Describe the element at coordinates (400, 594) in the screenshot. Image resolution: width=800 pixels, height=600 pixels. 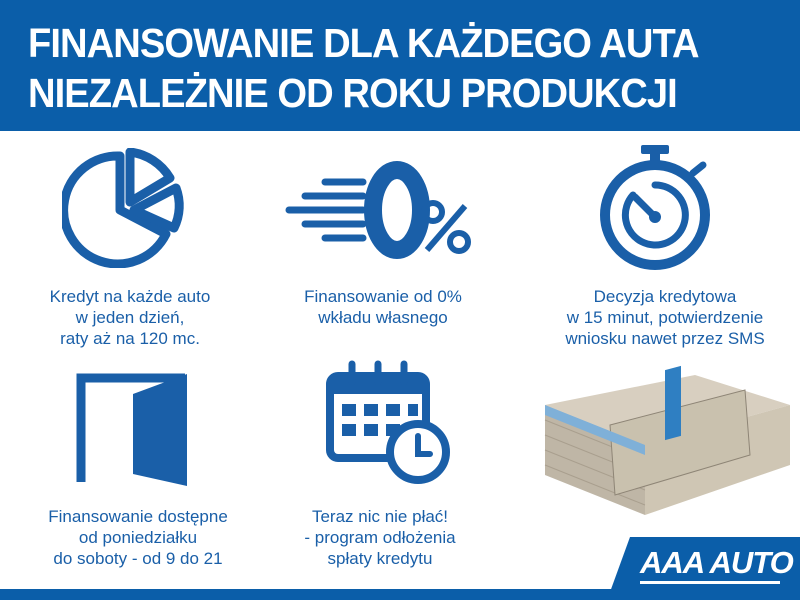
I see `footer-strip` at that location.